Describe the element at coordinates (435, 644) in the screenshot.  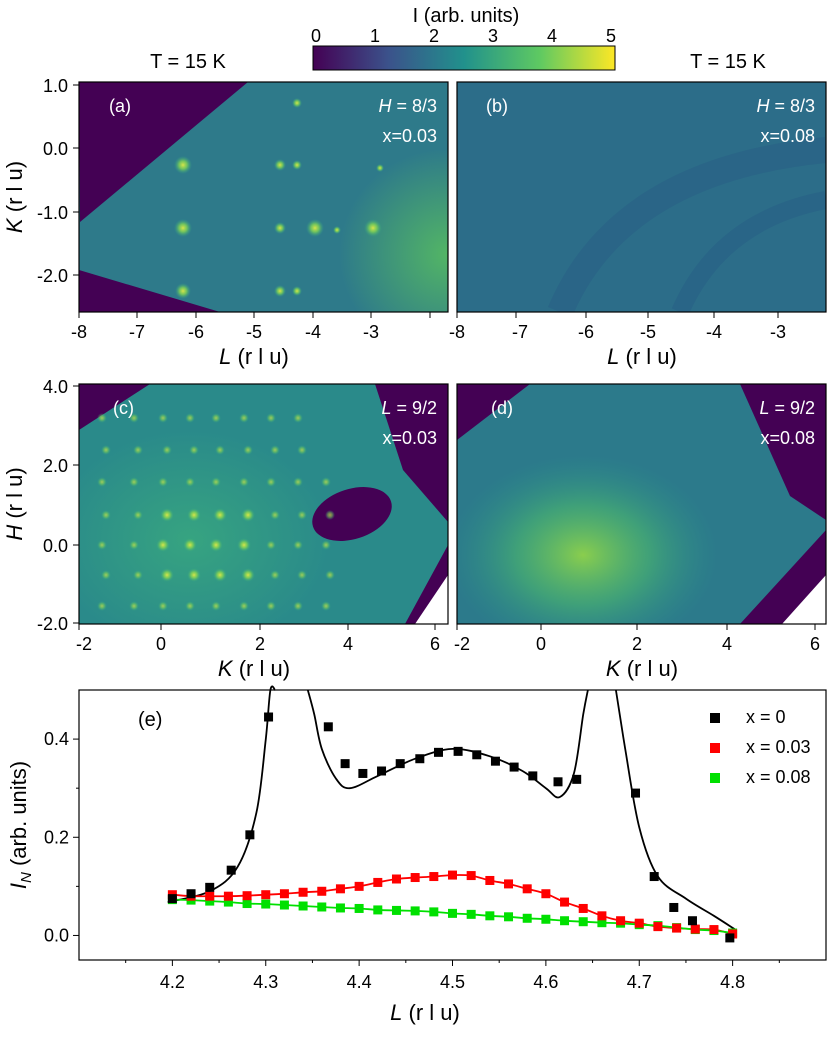
I see `x-tick-label: 6` at that location.